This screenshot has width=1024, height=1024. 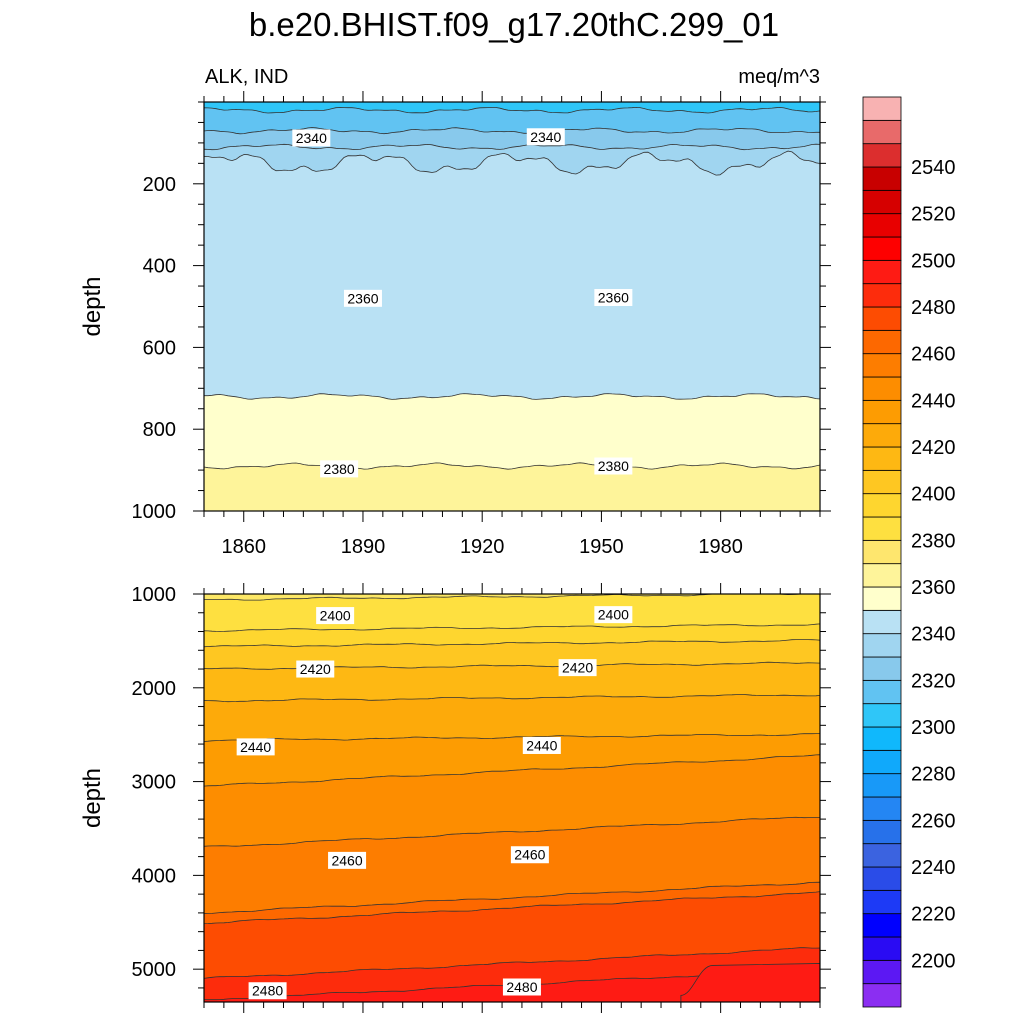 What do you see at coordinates (243, 547) in the screenshot?
I see `x-tick-label: 1860` at bounding box center [243, 547].